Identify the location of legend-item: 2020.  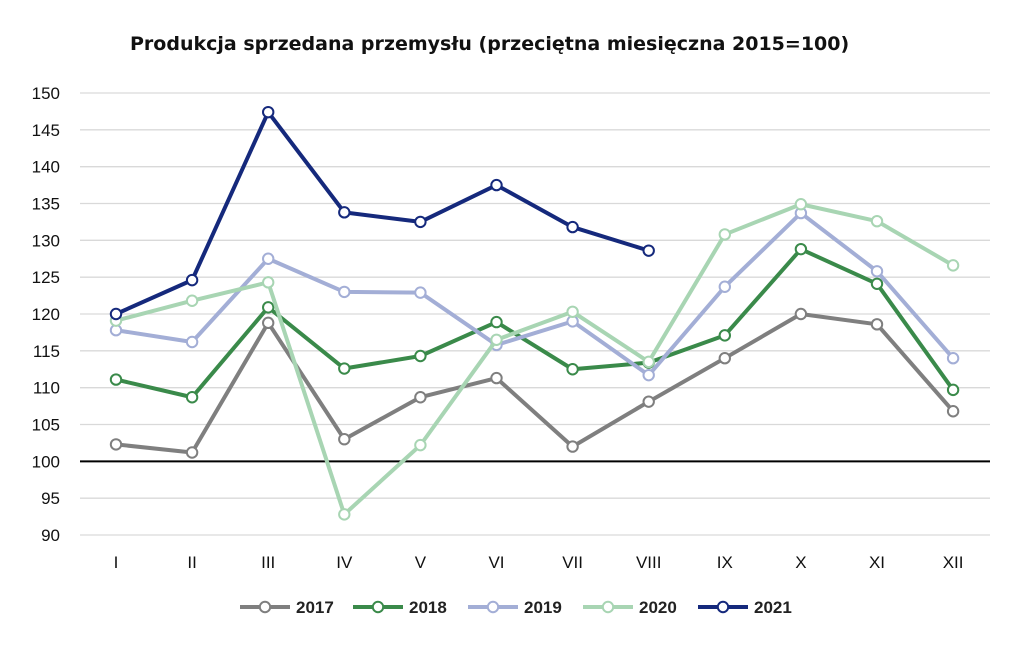
(630, 607).